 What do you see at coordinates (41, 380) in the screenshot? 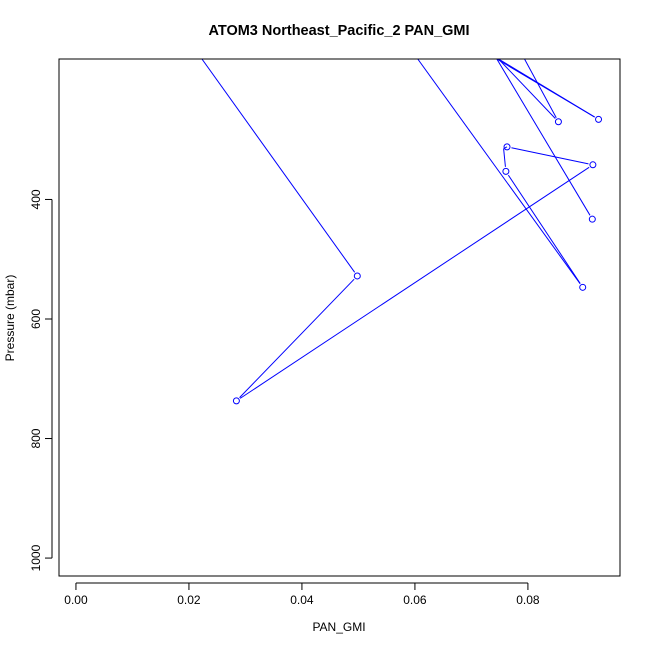
I see `y-axis: 400 600 800 1000` at bounding box center [41, 380].